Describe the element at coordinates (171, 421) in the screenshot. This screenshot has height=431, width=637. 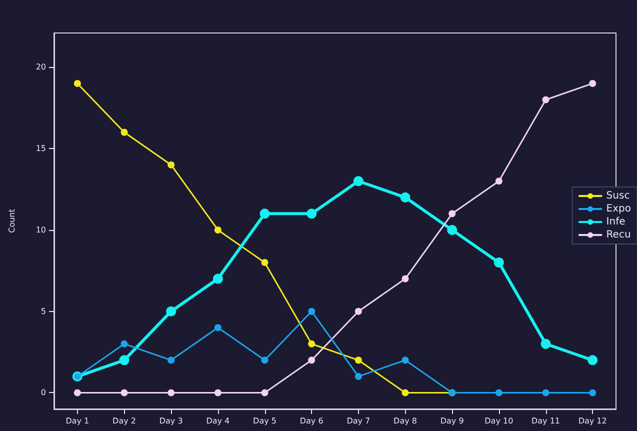
I see `x-tick-label: Day 3` at that location.